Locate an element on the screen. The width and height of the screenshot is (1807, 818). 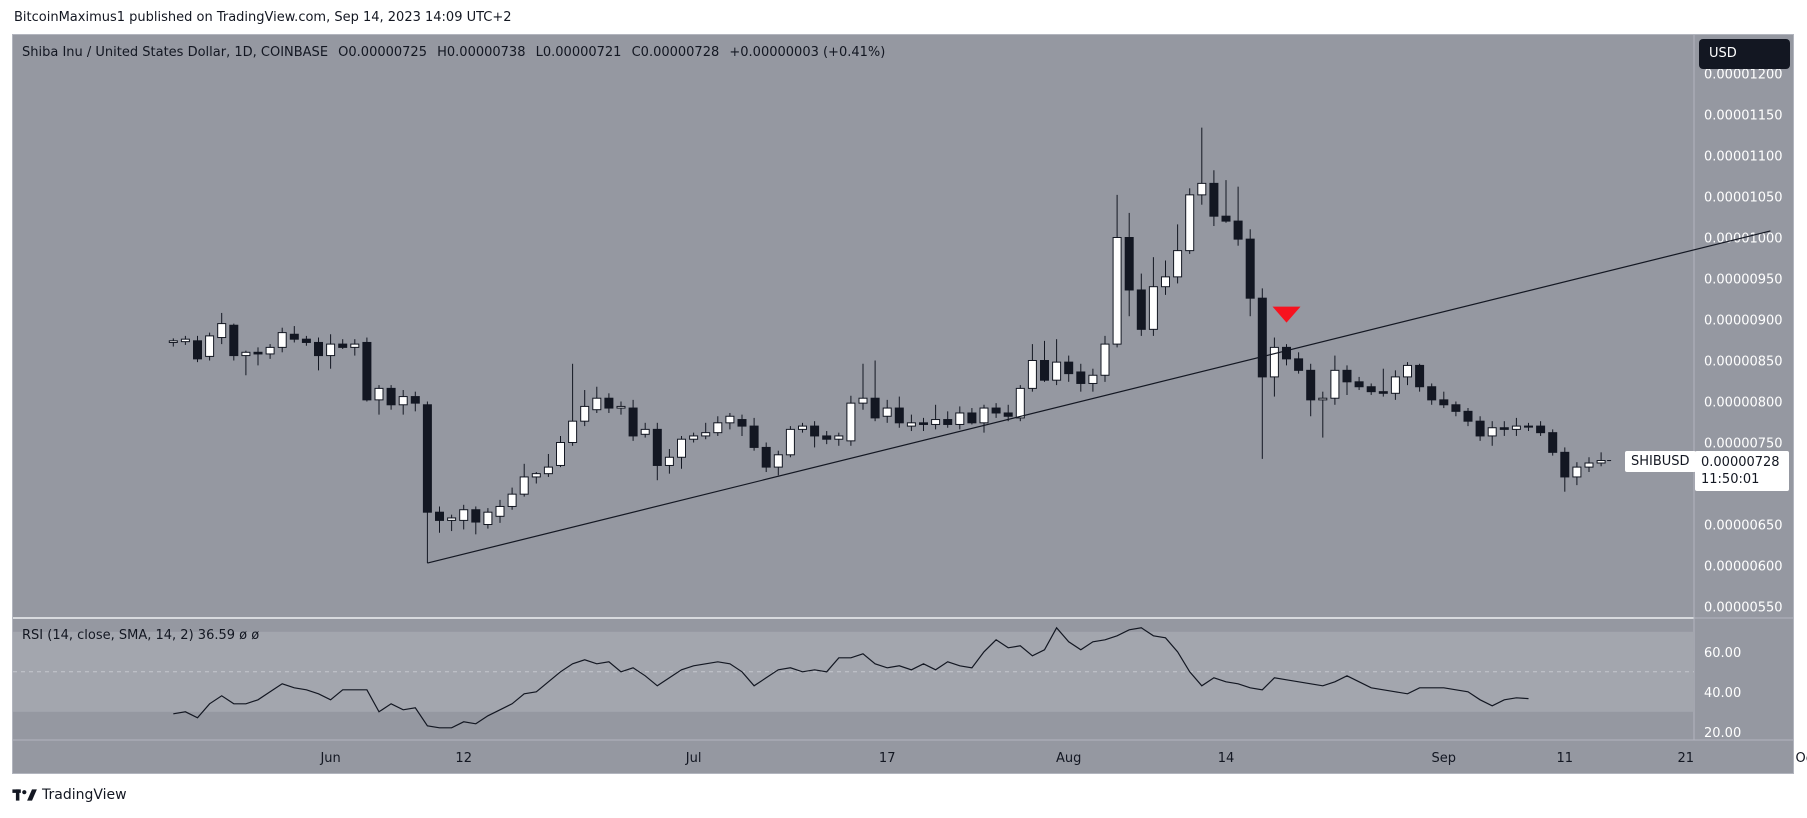
rsi-legend: RSI (14, close, SMA, 14, 2) 36.59 ø ø is located at coordinates (140, 635).